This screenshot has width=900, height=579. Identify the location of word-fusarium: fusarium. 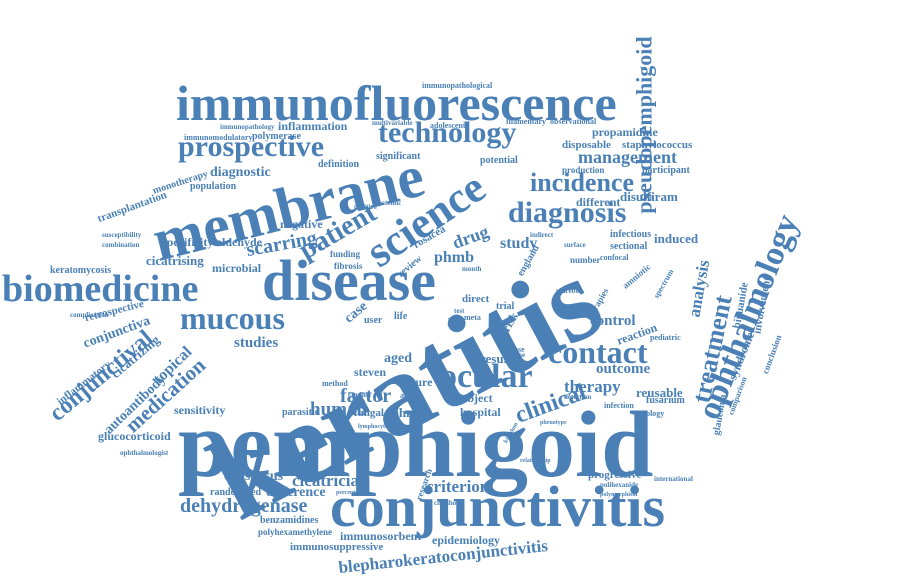
(665, 400).